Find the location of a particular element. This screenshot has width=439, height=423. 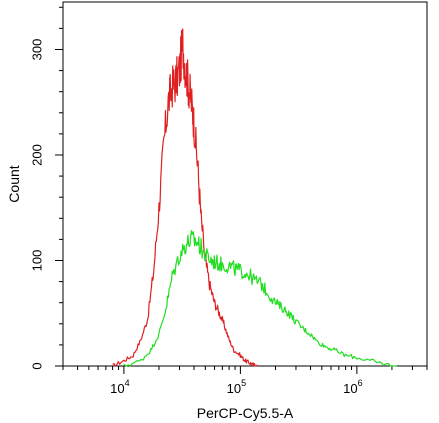

x-tick-label-exponent: 4 is located at coordinates (127, 383).